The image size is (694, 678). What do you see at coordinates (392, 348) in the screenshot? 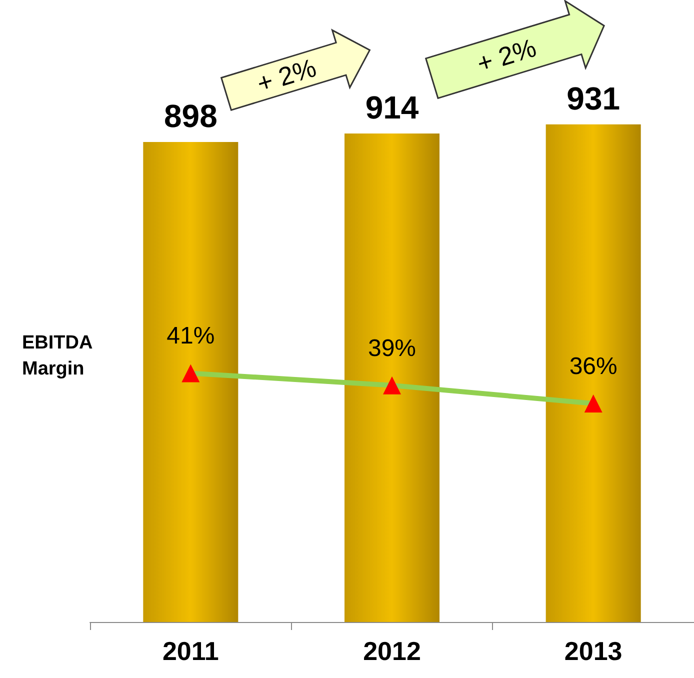
I see `data-label: 39%` at bounding box center [392, 348].